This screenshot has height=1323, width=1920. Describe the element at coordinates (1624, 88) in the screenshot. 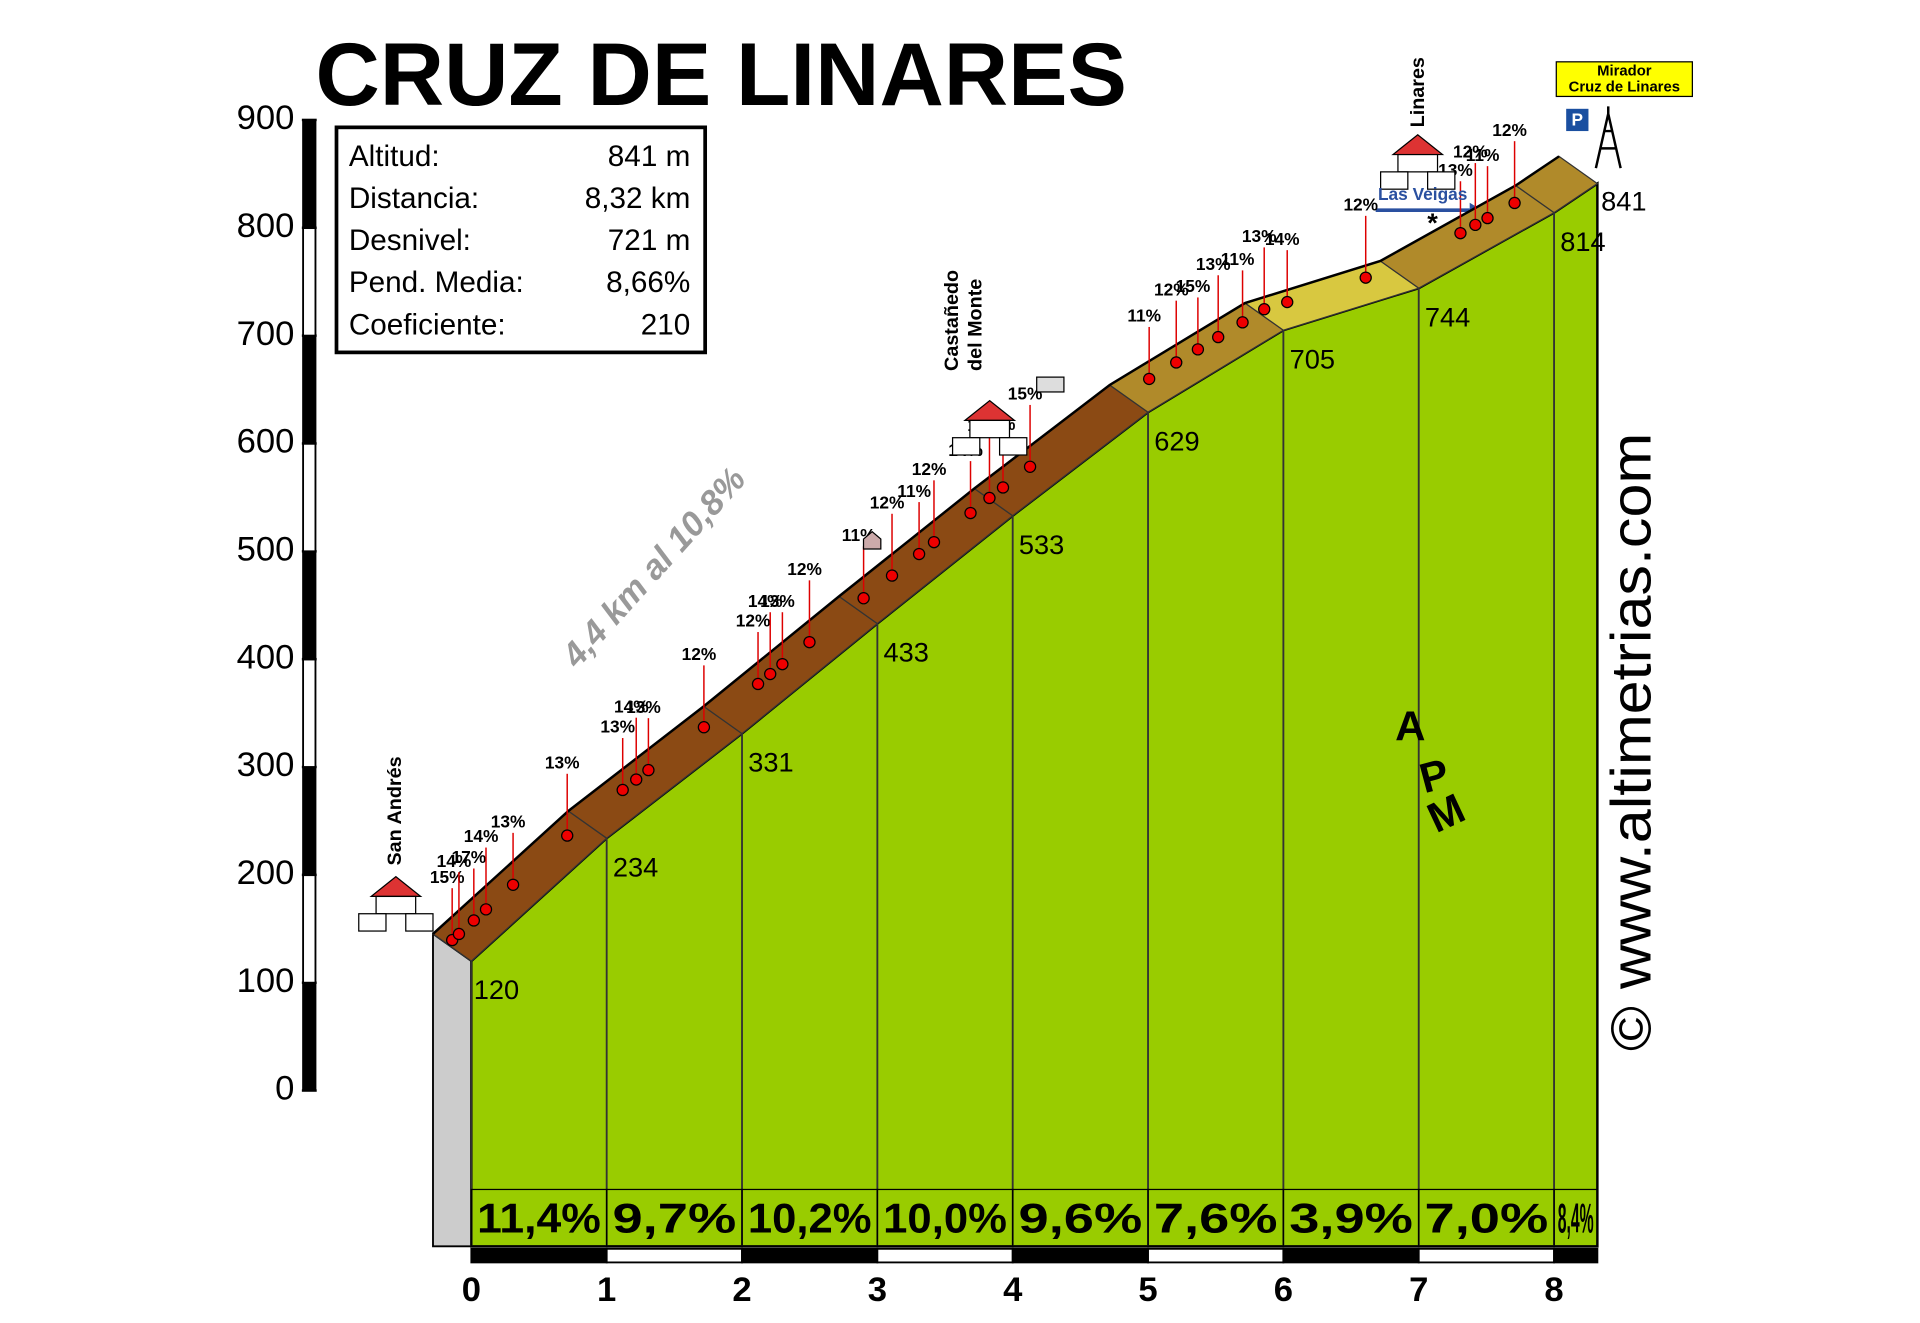

I see `summit-label: Cruz de Linares` at that location.